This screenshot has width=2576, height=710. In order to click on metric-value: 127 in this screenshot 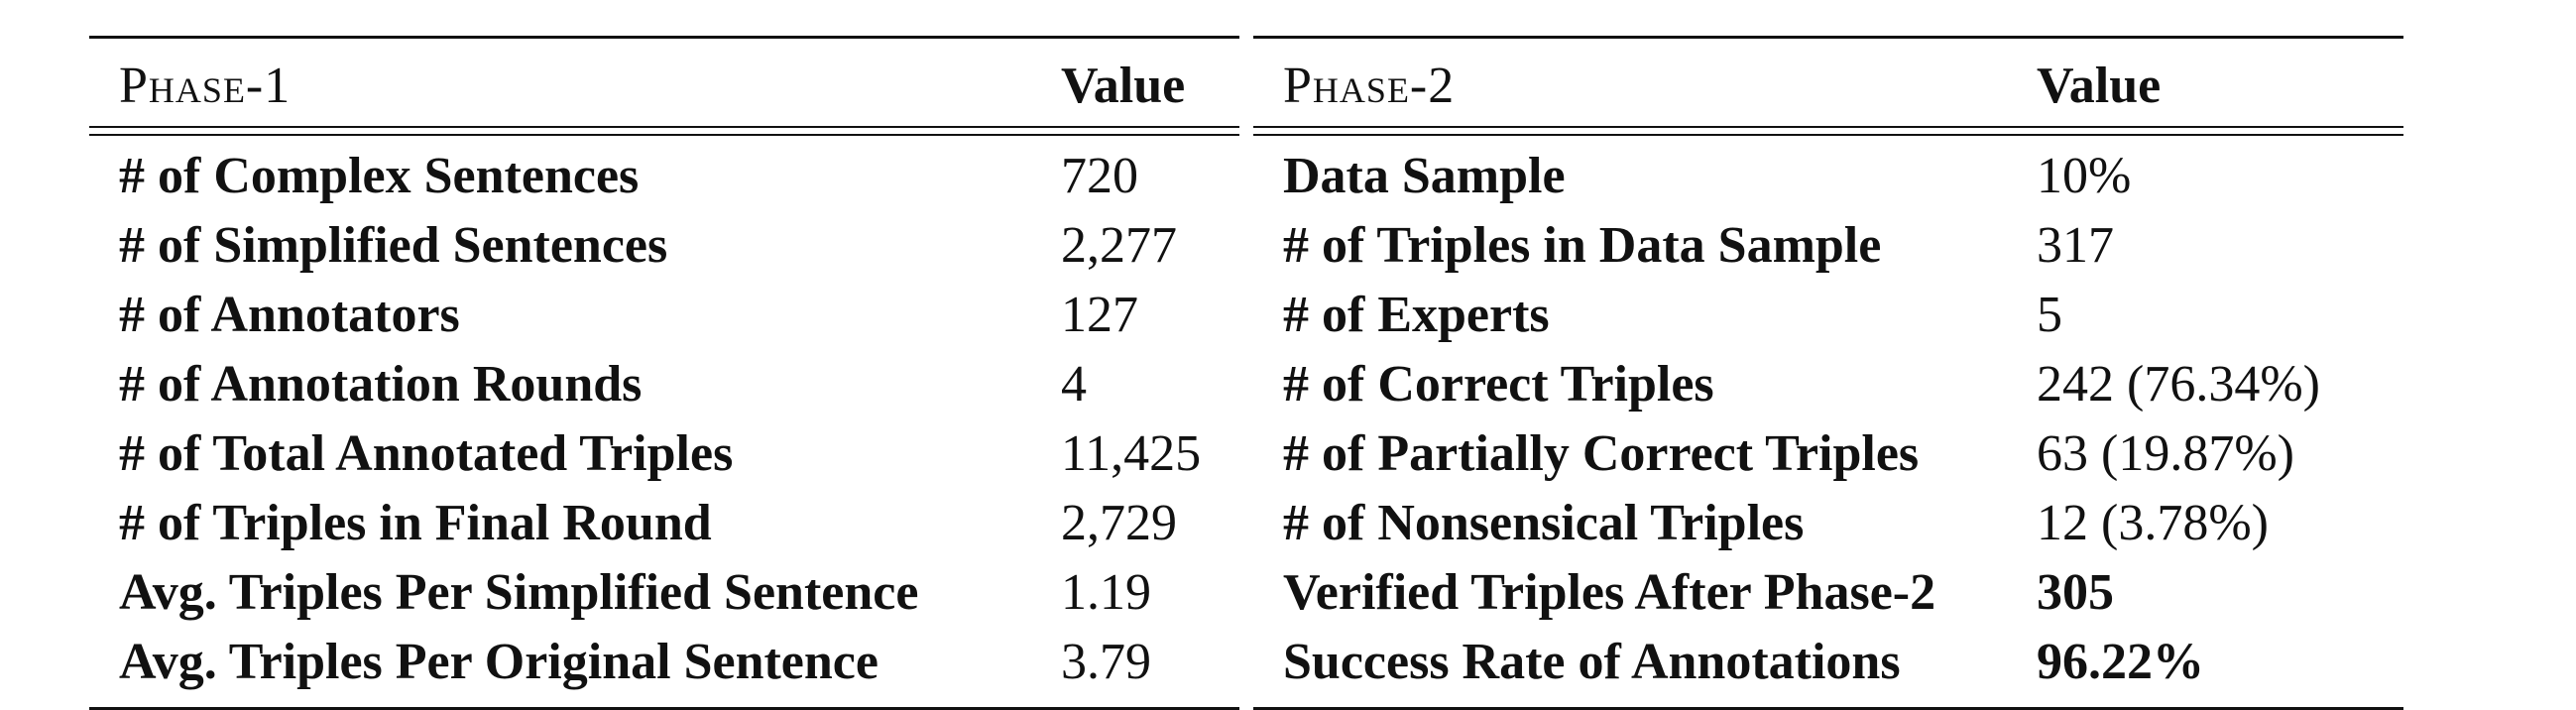, I will do `click(1099, 315)`.